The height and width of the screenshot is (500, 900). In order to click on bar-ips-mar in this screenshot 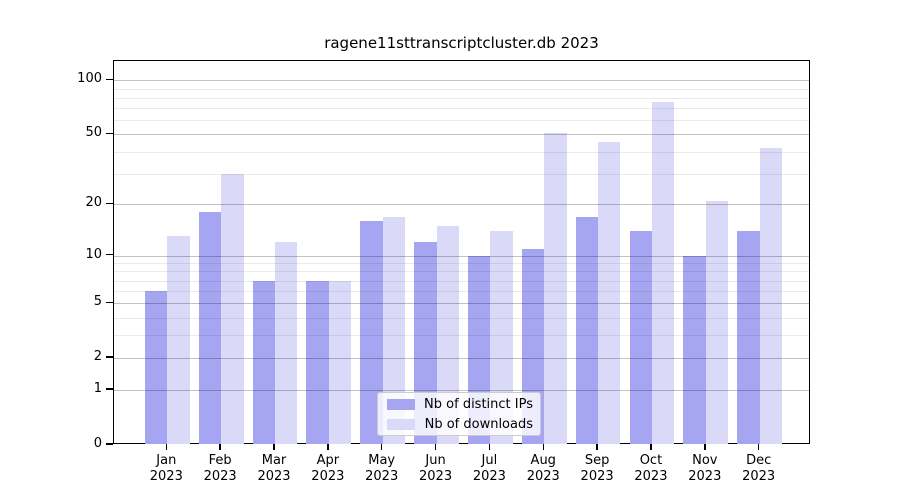, I will do `click(263, 362)`.